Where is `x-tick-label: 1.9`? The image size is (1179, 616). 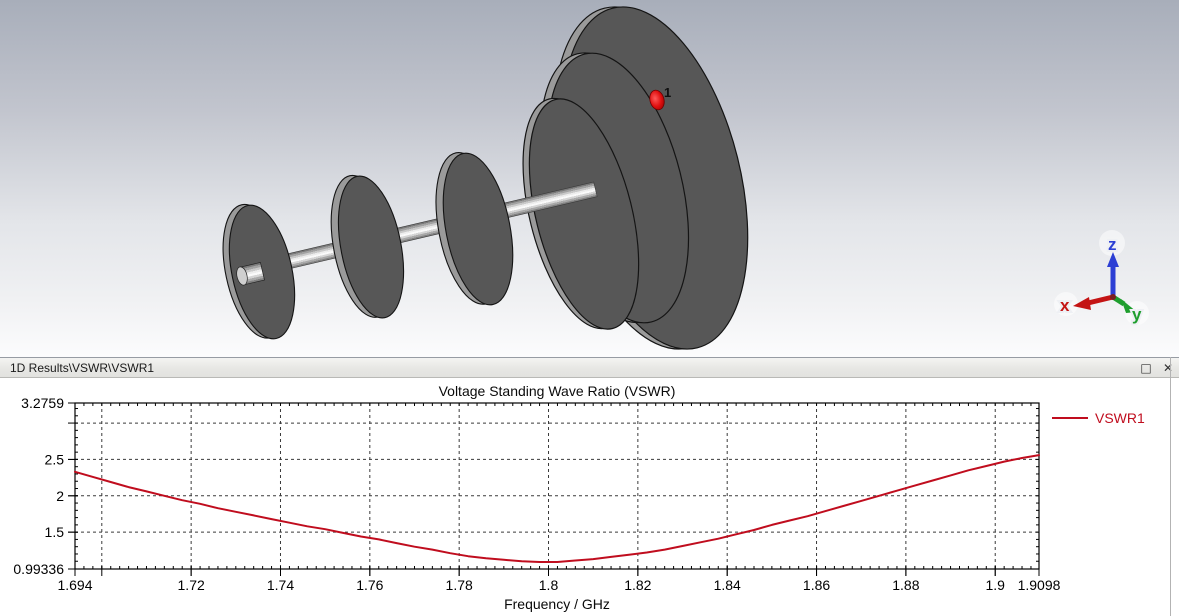
x-tick-label: 1.9 is located at coordinates (995, 585).